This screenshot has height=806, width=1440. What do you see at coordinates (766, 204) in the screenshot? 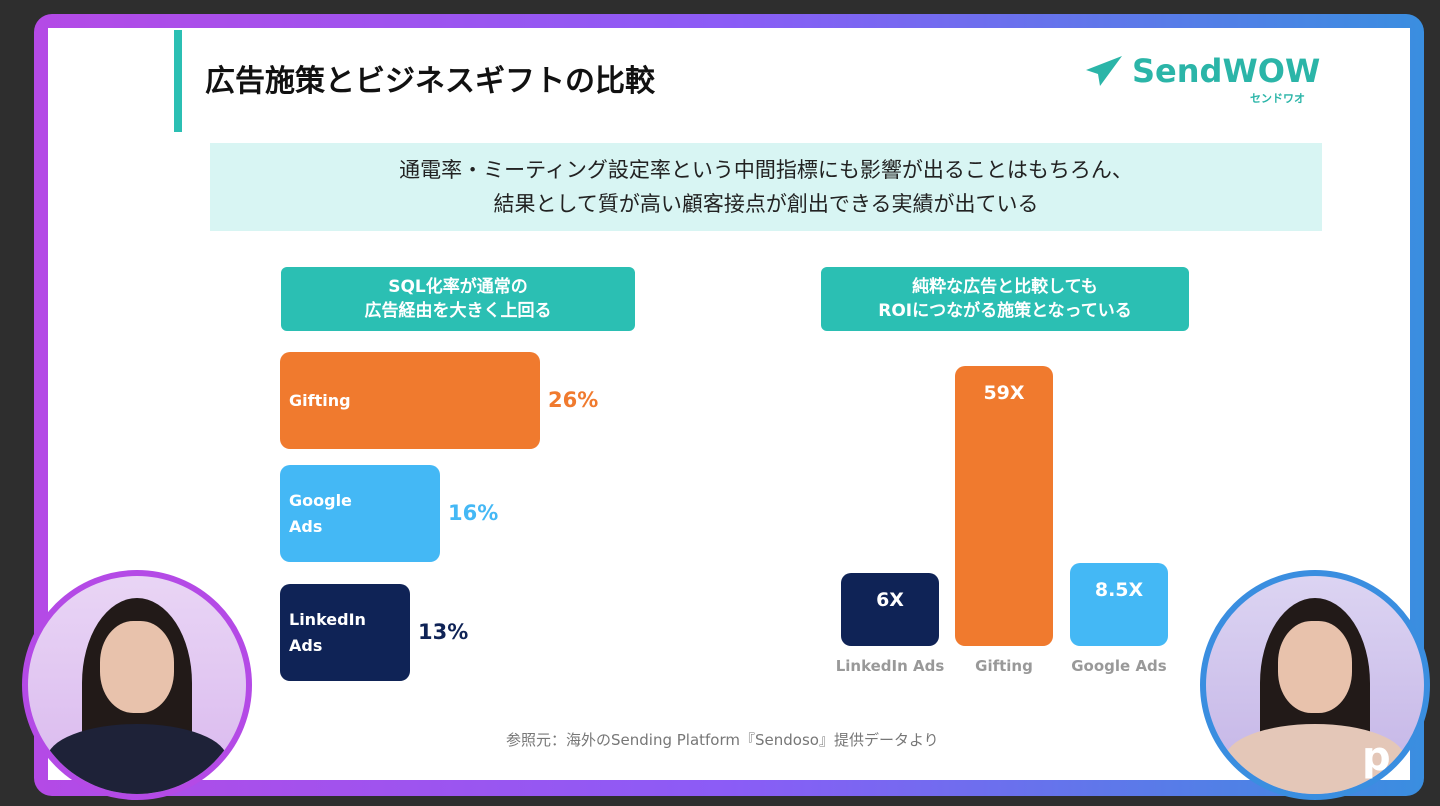
I see `banner-line: 結果として質が高い顧客接点が創出できる実績が出ている` at bounding box center [766, 204].